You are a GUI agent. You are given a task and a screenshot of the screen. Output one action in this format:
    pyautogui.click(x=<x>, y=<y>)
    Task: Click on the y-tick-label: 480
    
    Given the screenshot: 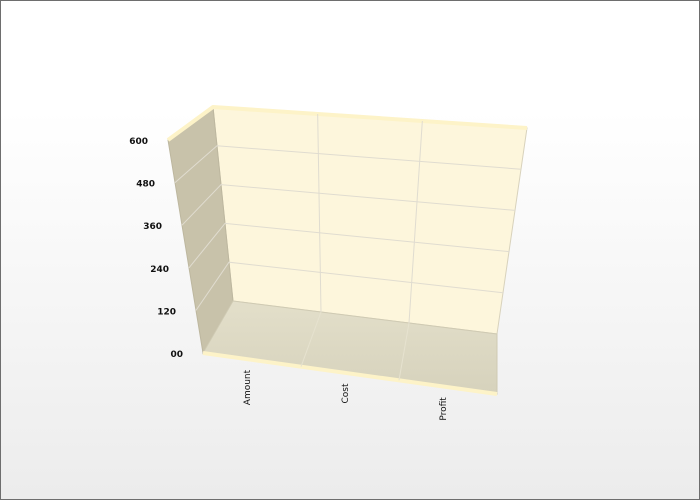 What is the action you would take?
    pyautogui.click(x=145, y=185)
    